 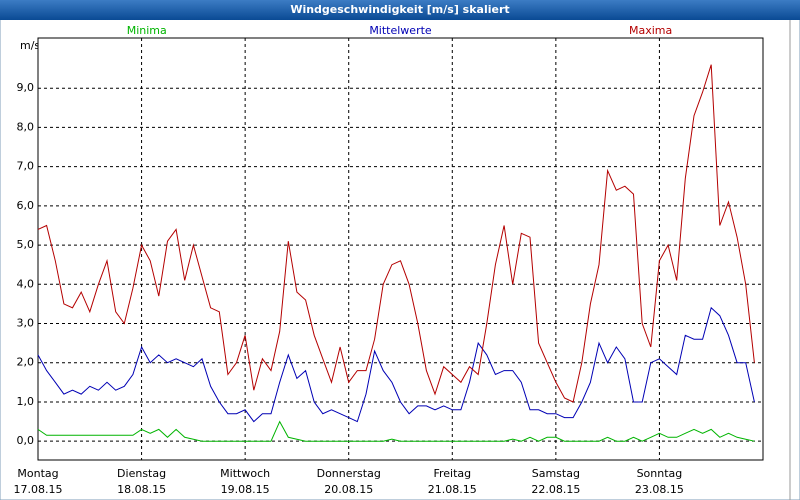 I want to click on x-tick-label: Dienstag, so click(x=141, y=473).